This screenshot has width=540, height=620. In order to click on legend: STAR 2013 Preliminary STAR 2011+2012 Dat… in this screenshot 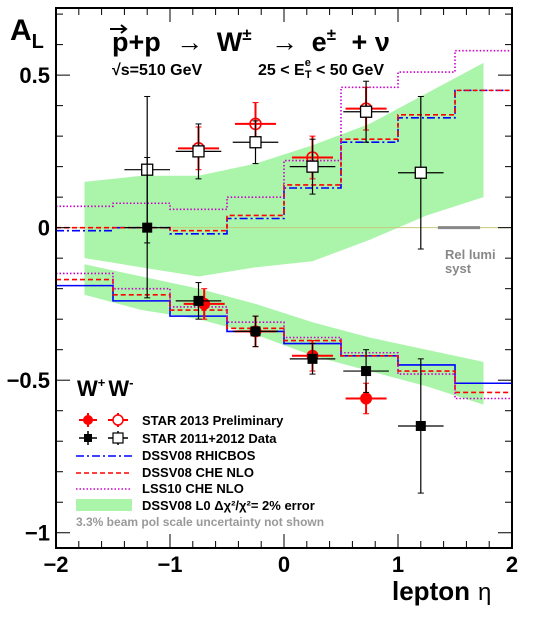, I will do `click(200, 471)`.